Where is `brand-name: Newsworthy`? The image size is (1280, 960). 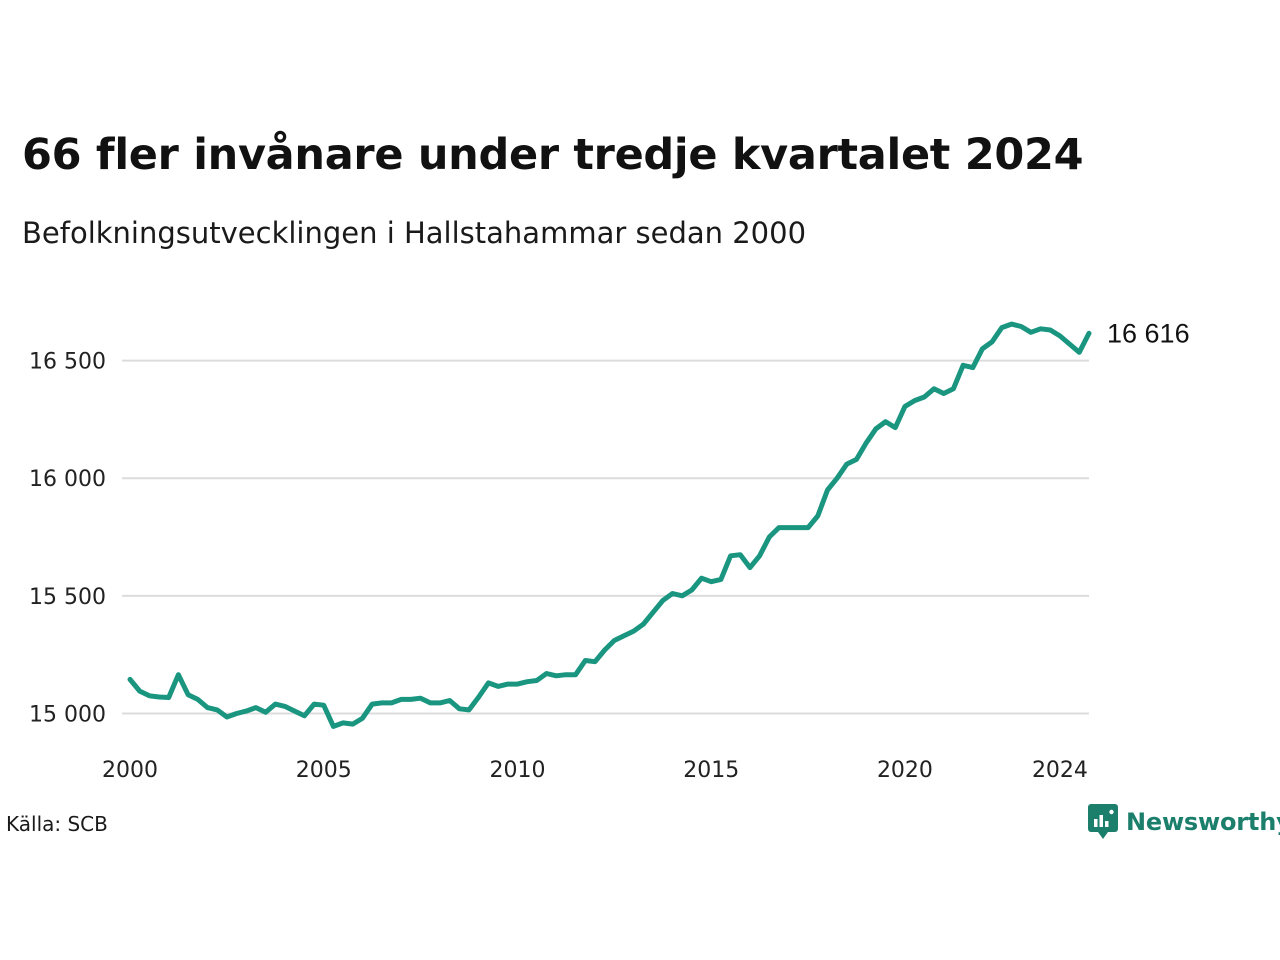
brand-name: Newsworthy is located at coordinates (1203, 822).